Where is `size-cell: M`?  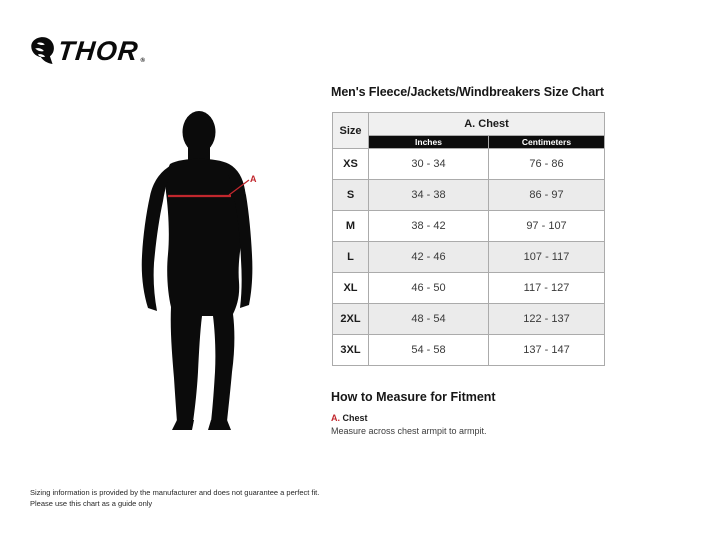
size-cell: M is located at coordinates (350, 226).